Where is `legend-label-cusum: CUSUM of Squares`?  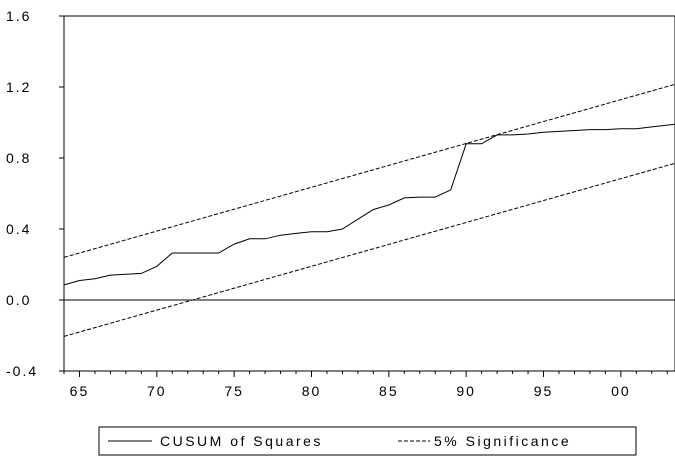
legend-label-cusum: CUSUM of Squares is located at coordinates (241, 441).